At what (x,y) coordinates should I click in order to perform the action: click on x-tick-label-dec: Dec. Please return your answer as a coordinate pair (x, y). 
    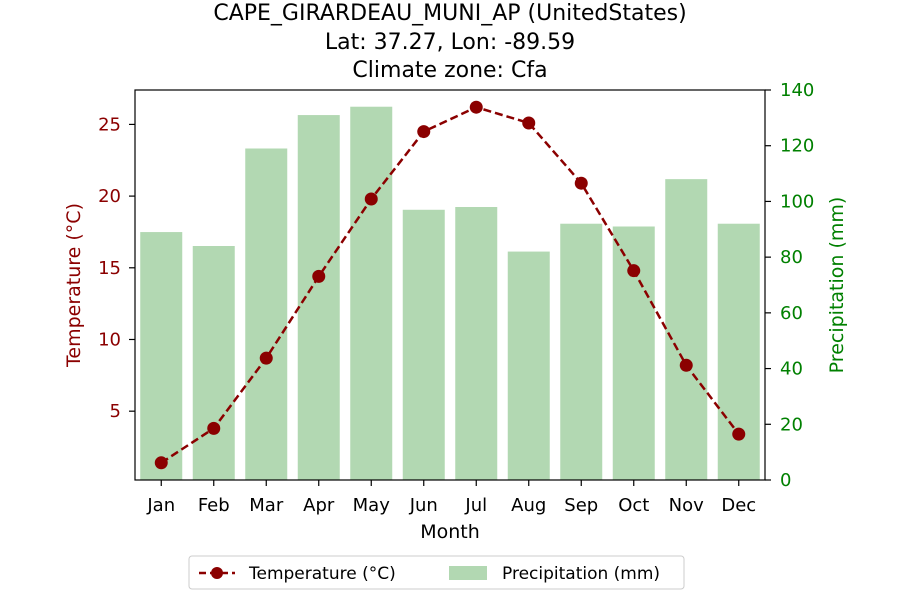
    Looking at the image, I should click on (738, 505).